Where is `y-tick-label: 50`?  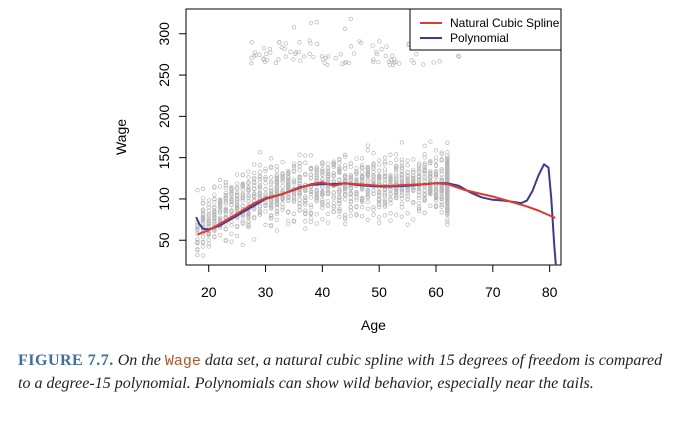
y-tick-label: 50 is located at coordinates (164, 240).